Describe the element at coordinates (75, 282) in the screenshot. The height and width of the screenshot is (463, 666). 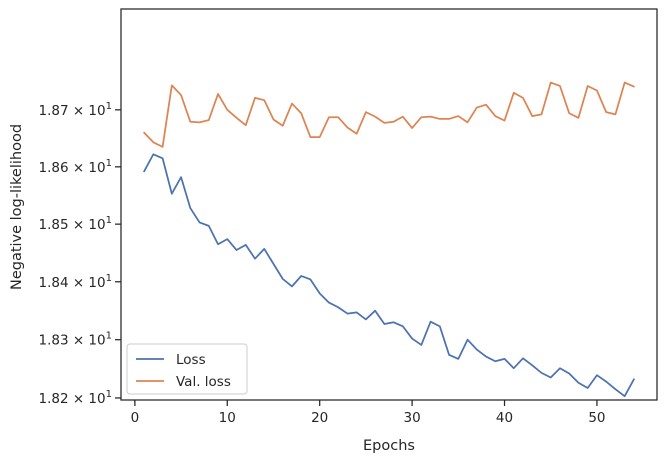
I see `y-tick-label: 1.84 × 10¹` at that location.